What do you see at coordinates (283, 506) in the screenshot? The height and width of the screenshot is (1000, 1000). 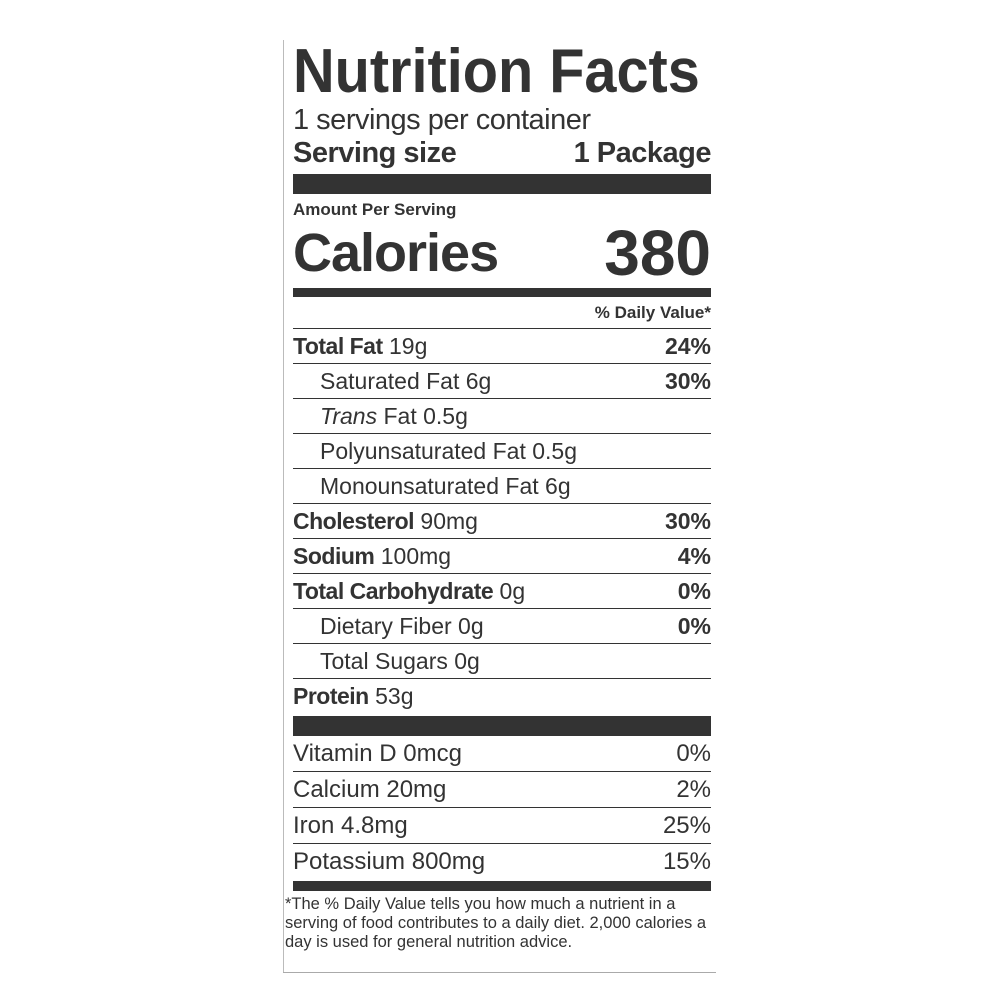 I see `label-border` at bounding box center [283, 506].